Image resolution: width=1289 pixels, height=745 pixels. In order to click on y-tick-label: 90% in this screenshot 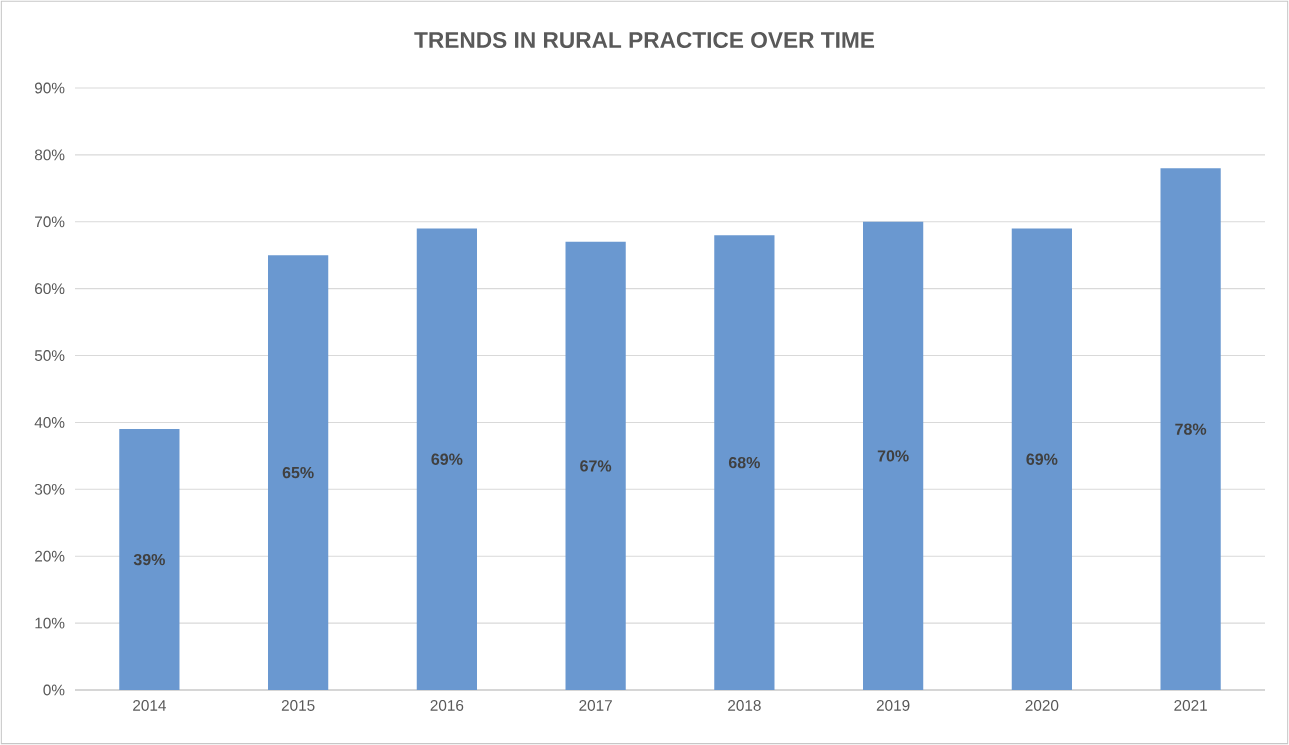, I will do `click(49, 88)`.